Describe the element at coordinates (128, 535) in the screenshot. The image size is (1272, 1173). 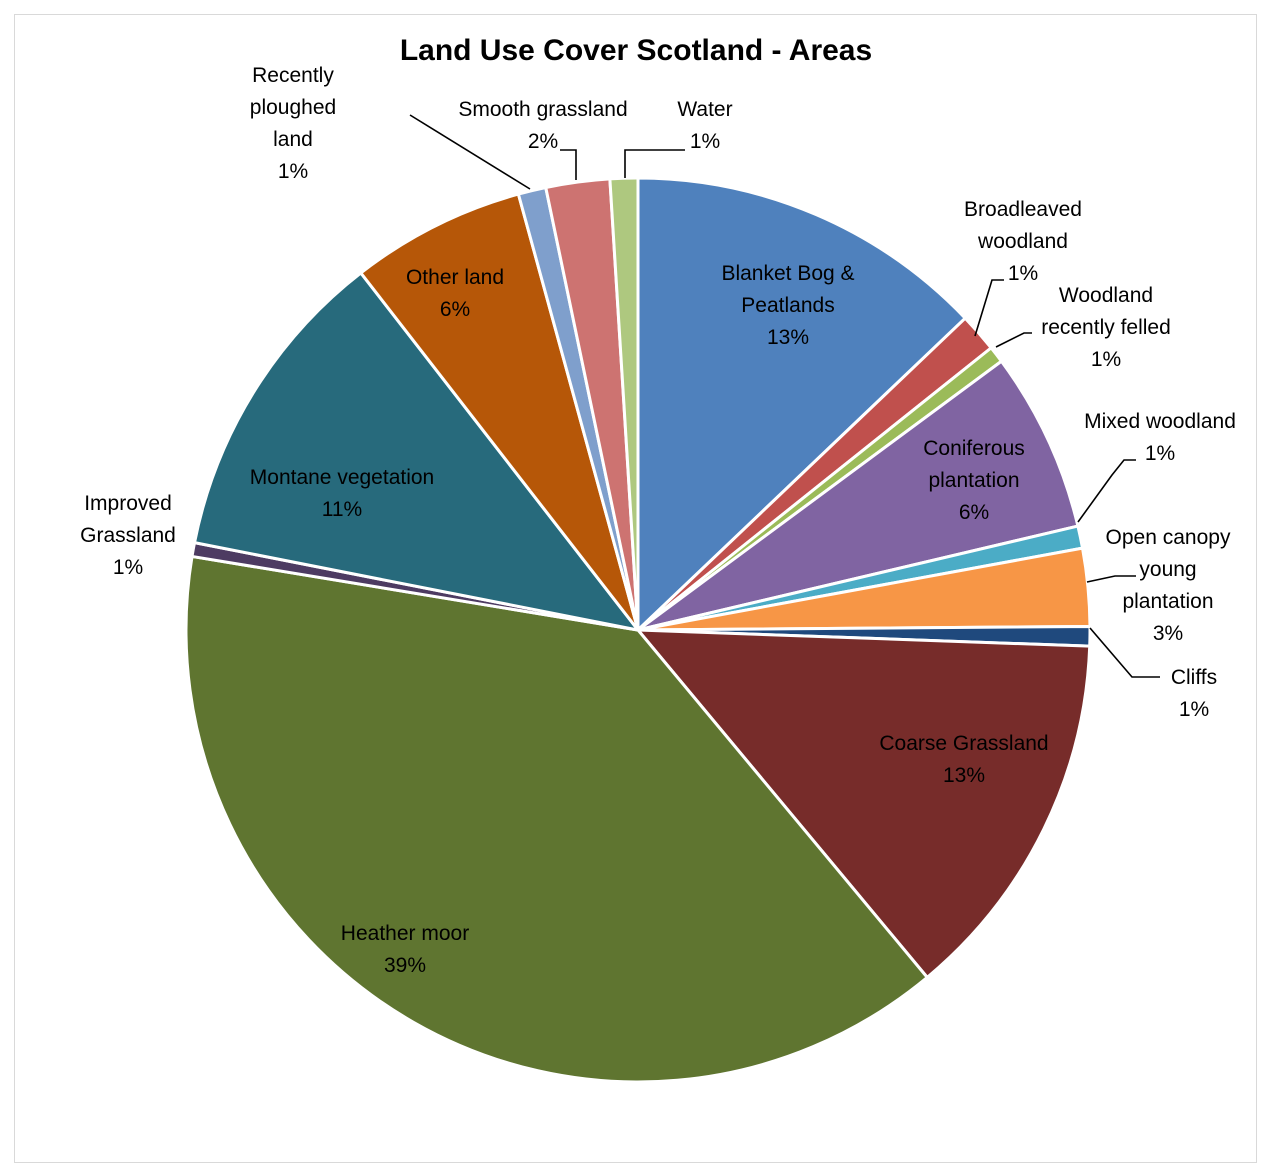
I see `slice-label-improved-grassland: Improved Grassland 1%` at that location.